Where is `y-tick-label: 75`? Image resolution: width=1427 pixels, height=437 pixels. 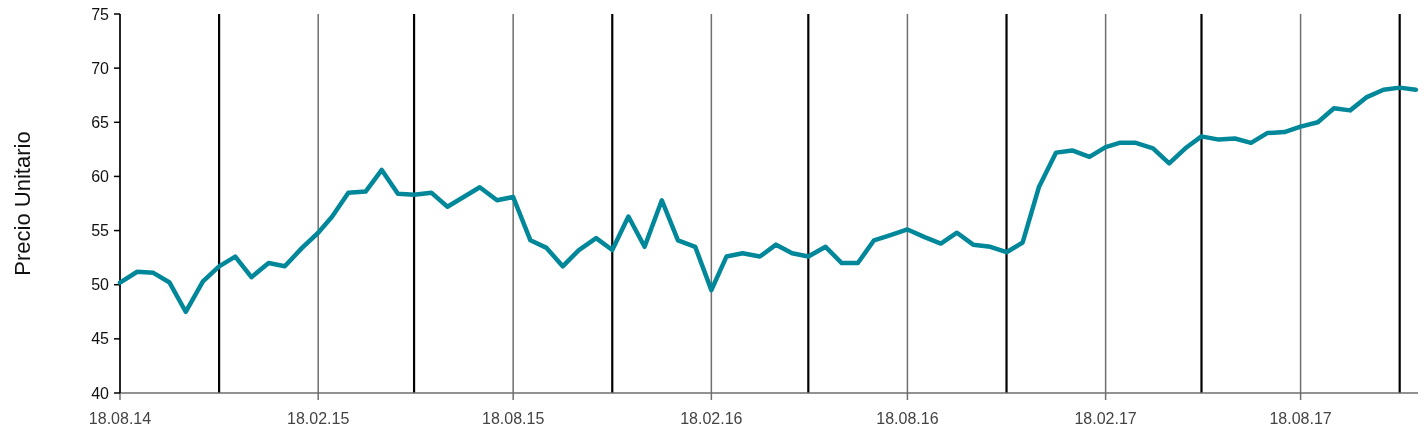 y-tick-label: 75 is located at coordinates (100, 14).